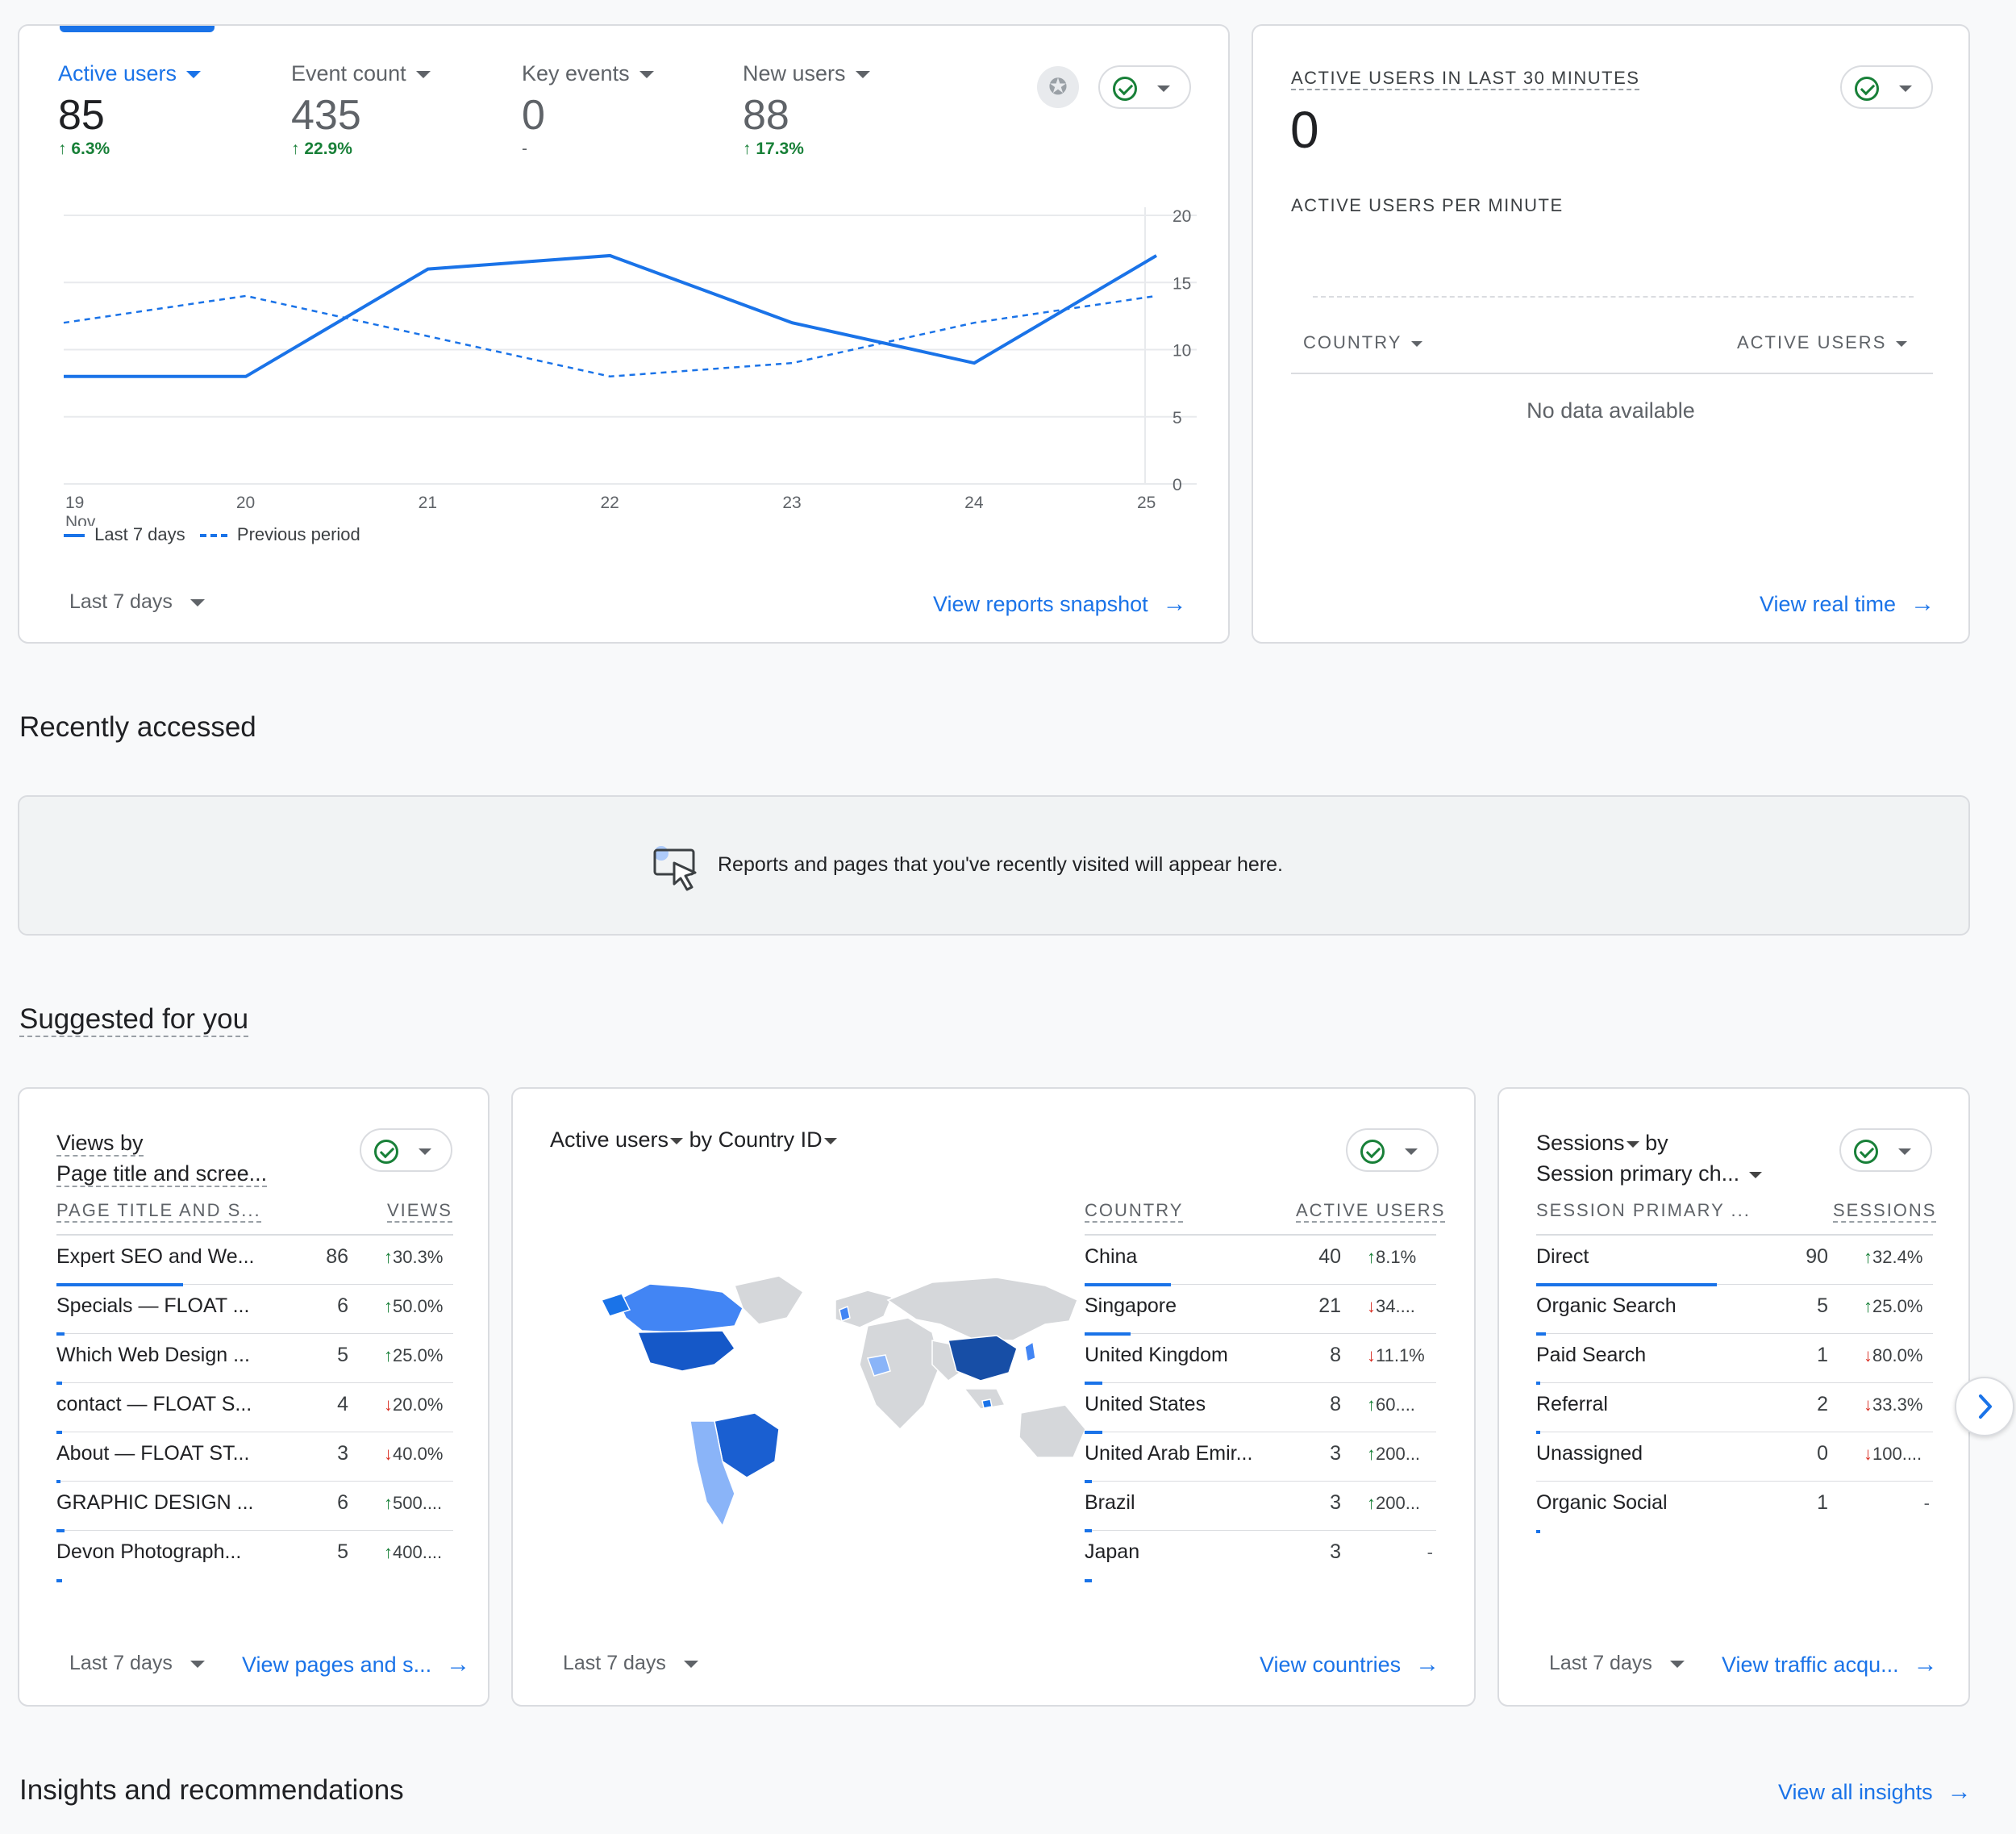 The height and width of the screenshot is (1834, 2016). What do you see at coordinates (337, 1256) in the screenshot?
I see `row-value: 86` at bounding box center [337, 1256].